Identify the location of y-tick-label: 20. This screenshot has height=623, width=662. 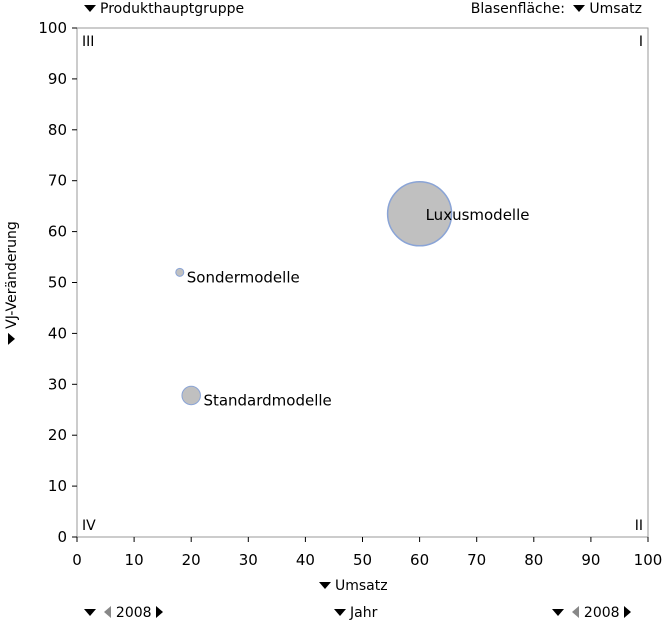
(57, 435).